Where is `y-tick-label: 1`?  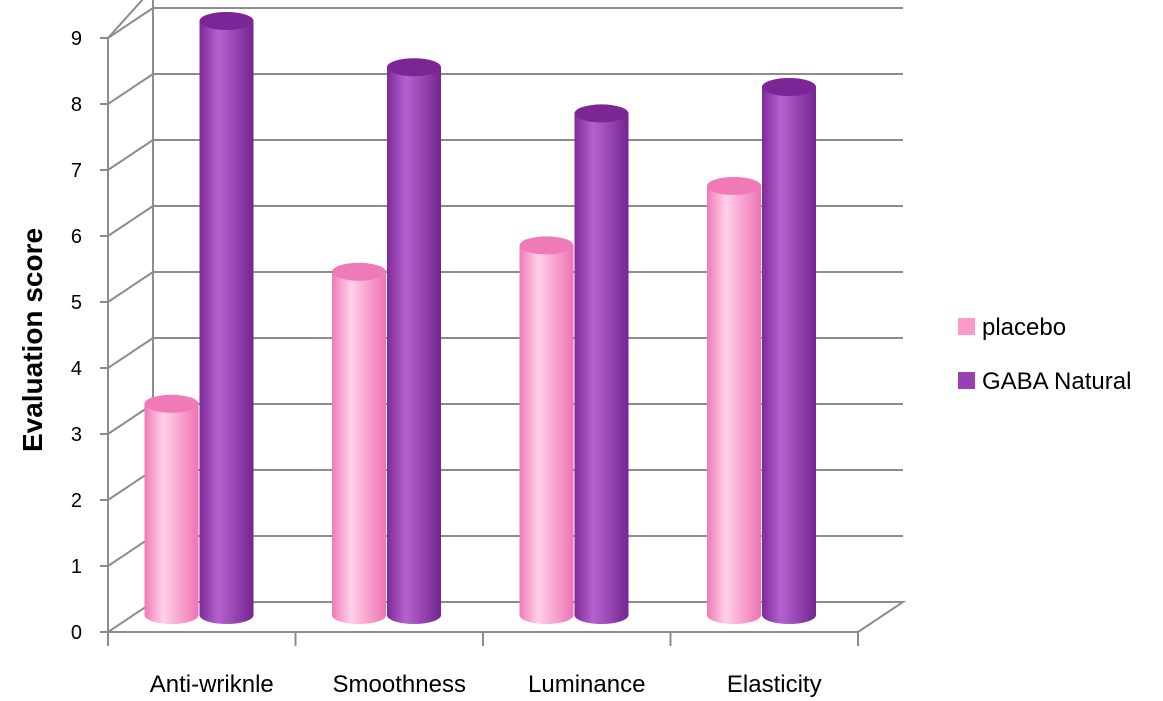
y-tick-label: 1 is located at coordinates (76, 567).